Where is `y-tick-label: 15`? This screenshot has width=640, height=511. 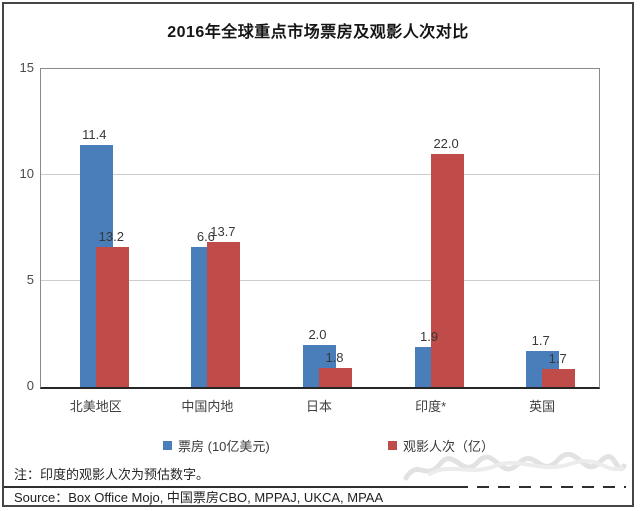 y-tick-label: 15 is located at coordinates (26, 67).